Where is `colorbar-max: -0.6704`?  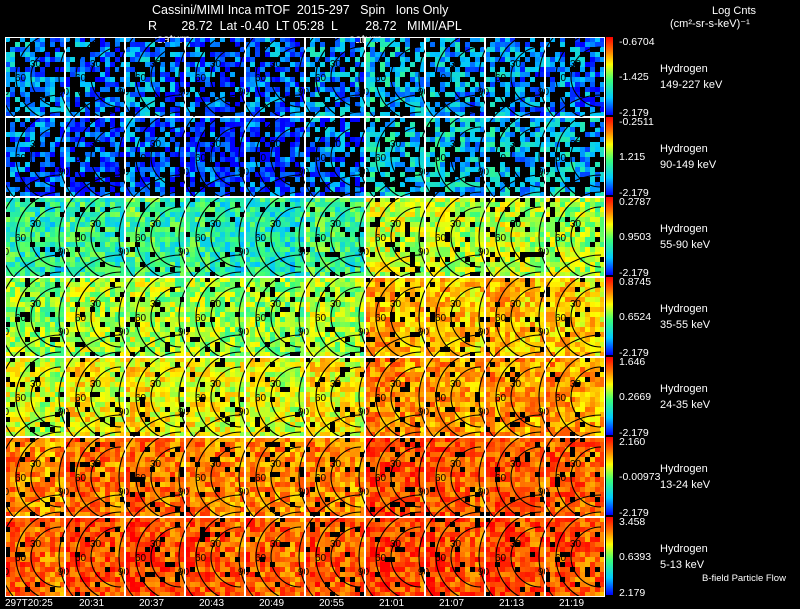
colorbar-max: -0.6704 is located at coordinates (637, 42).